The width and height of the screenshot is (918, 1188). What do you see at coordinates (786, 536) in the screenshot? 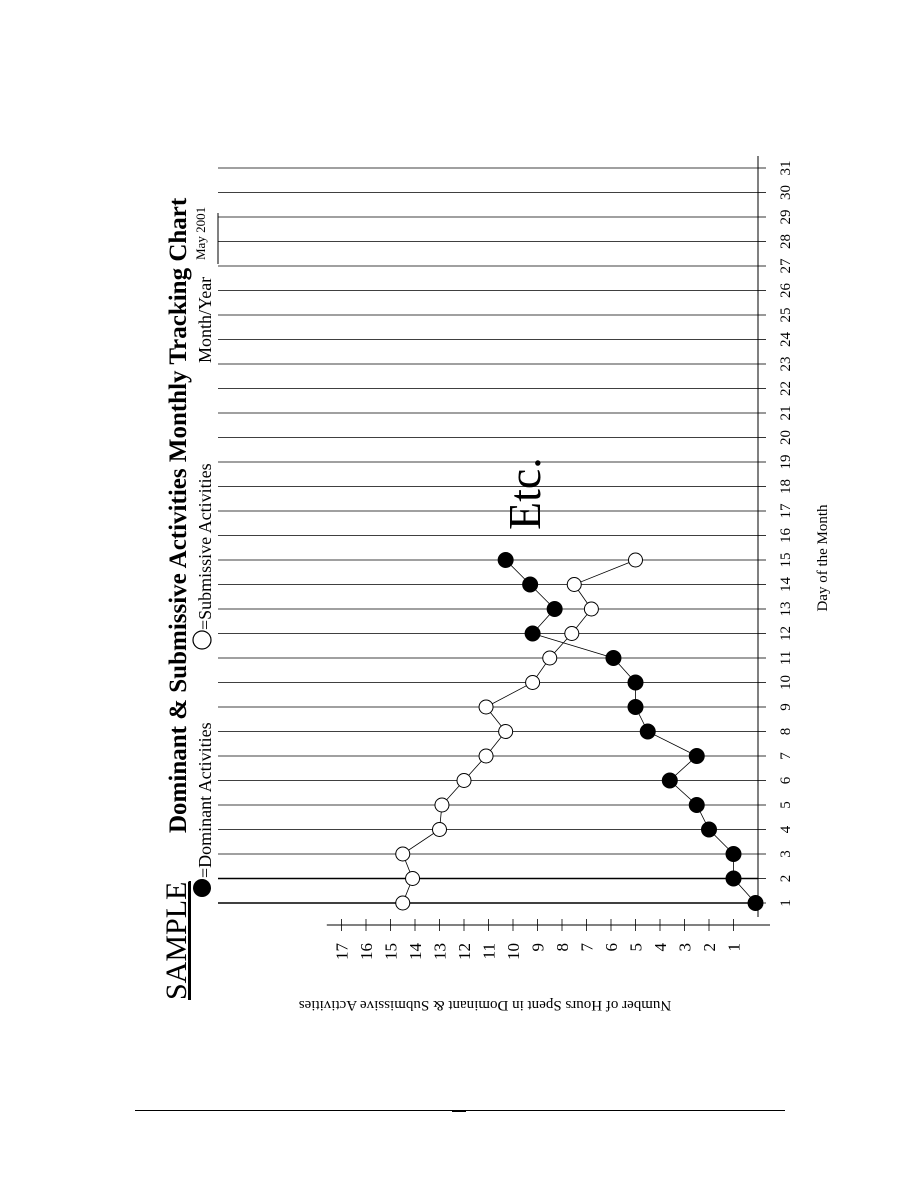
I see `x-tick-label: 16` at bounding box center [786, 536].